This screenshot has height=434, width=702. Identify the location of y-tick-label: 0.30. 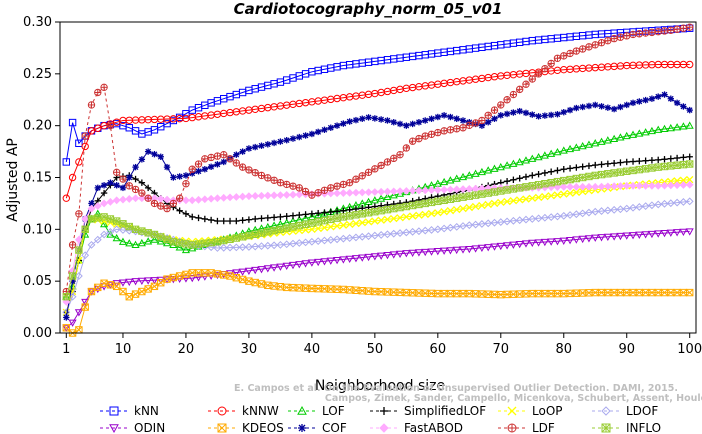
(37, 22).